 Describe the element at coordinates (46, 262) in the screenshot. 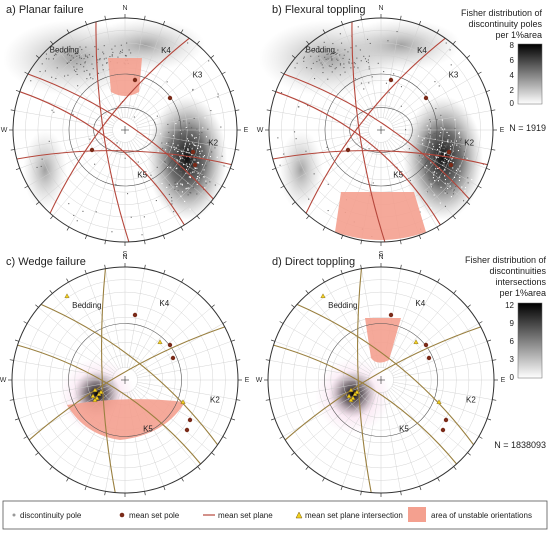

I see `panel-c-title: c) Wedge failure` at that location.